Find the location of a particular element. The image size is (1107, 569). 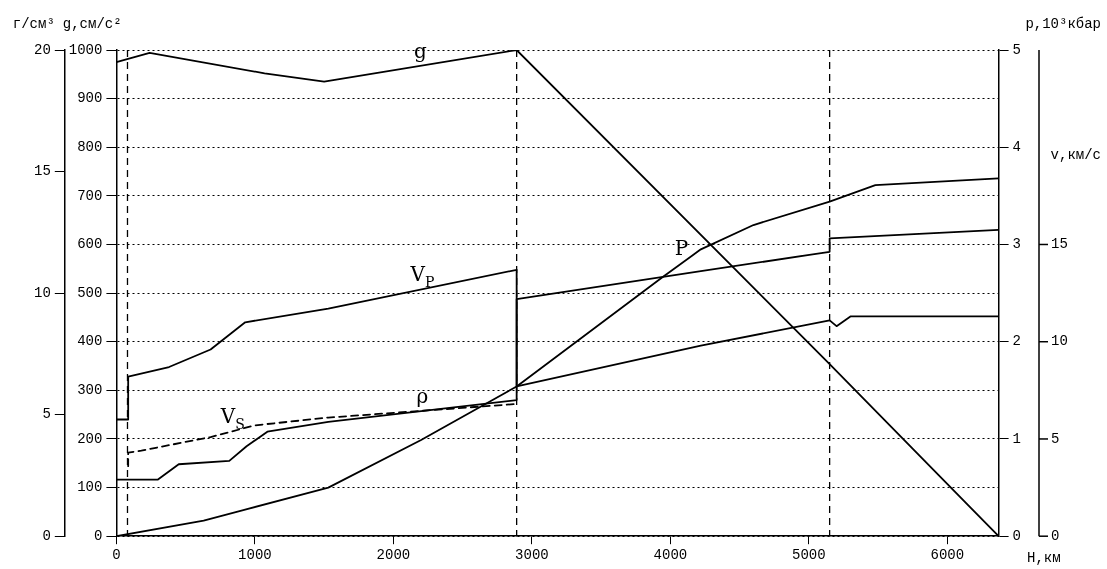

y-tick-label: 500 is located at coordinates (90, 292).